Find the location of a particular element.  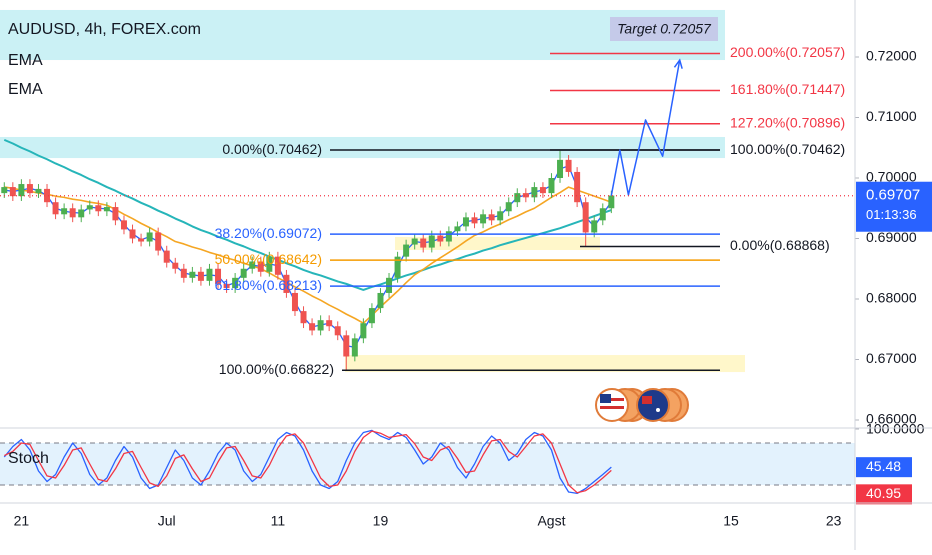

fib-level-label: 38.20%(0.69072) is located at coordinates (268, 233).